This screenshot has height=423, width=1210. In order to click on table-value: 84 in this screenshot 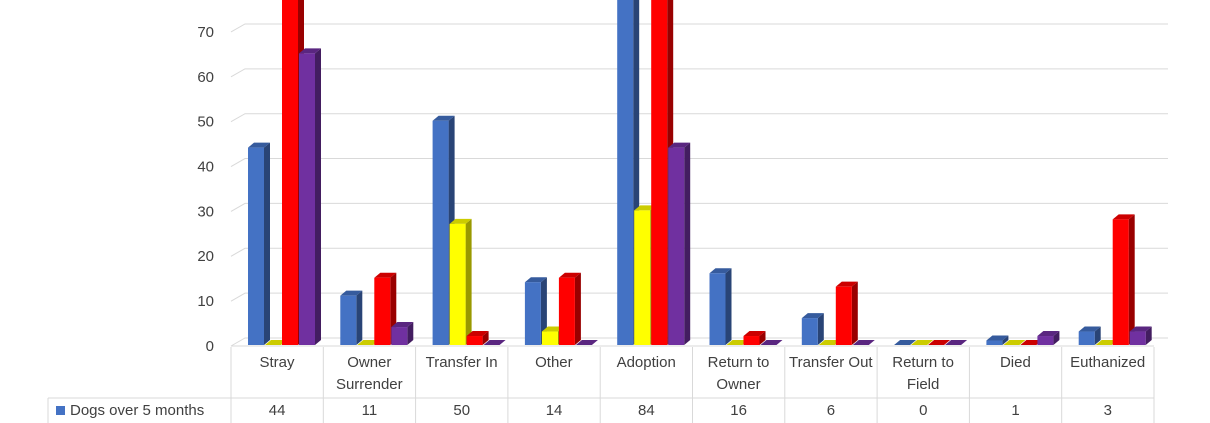, I will do `click(646, 410)`.